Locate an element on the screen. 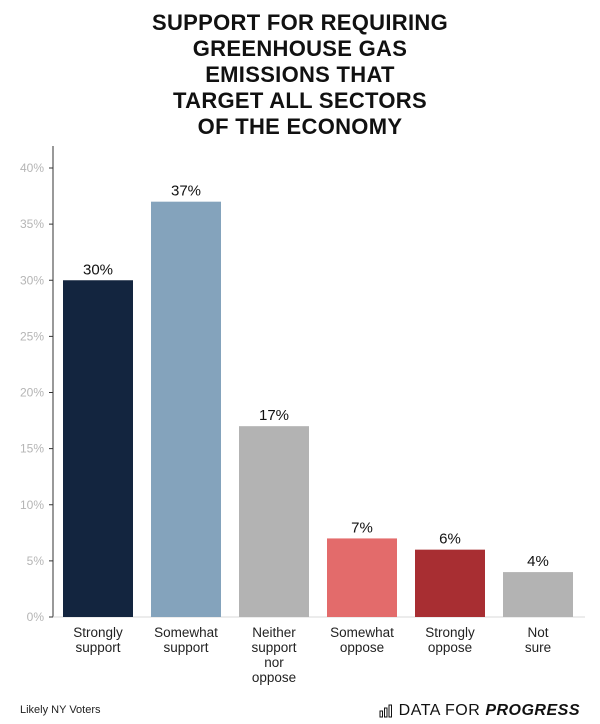 The image size is (600, 724). data-label: 7% is located at coordinates (362, 527).